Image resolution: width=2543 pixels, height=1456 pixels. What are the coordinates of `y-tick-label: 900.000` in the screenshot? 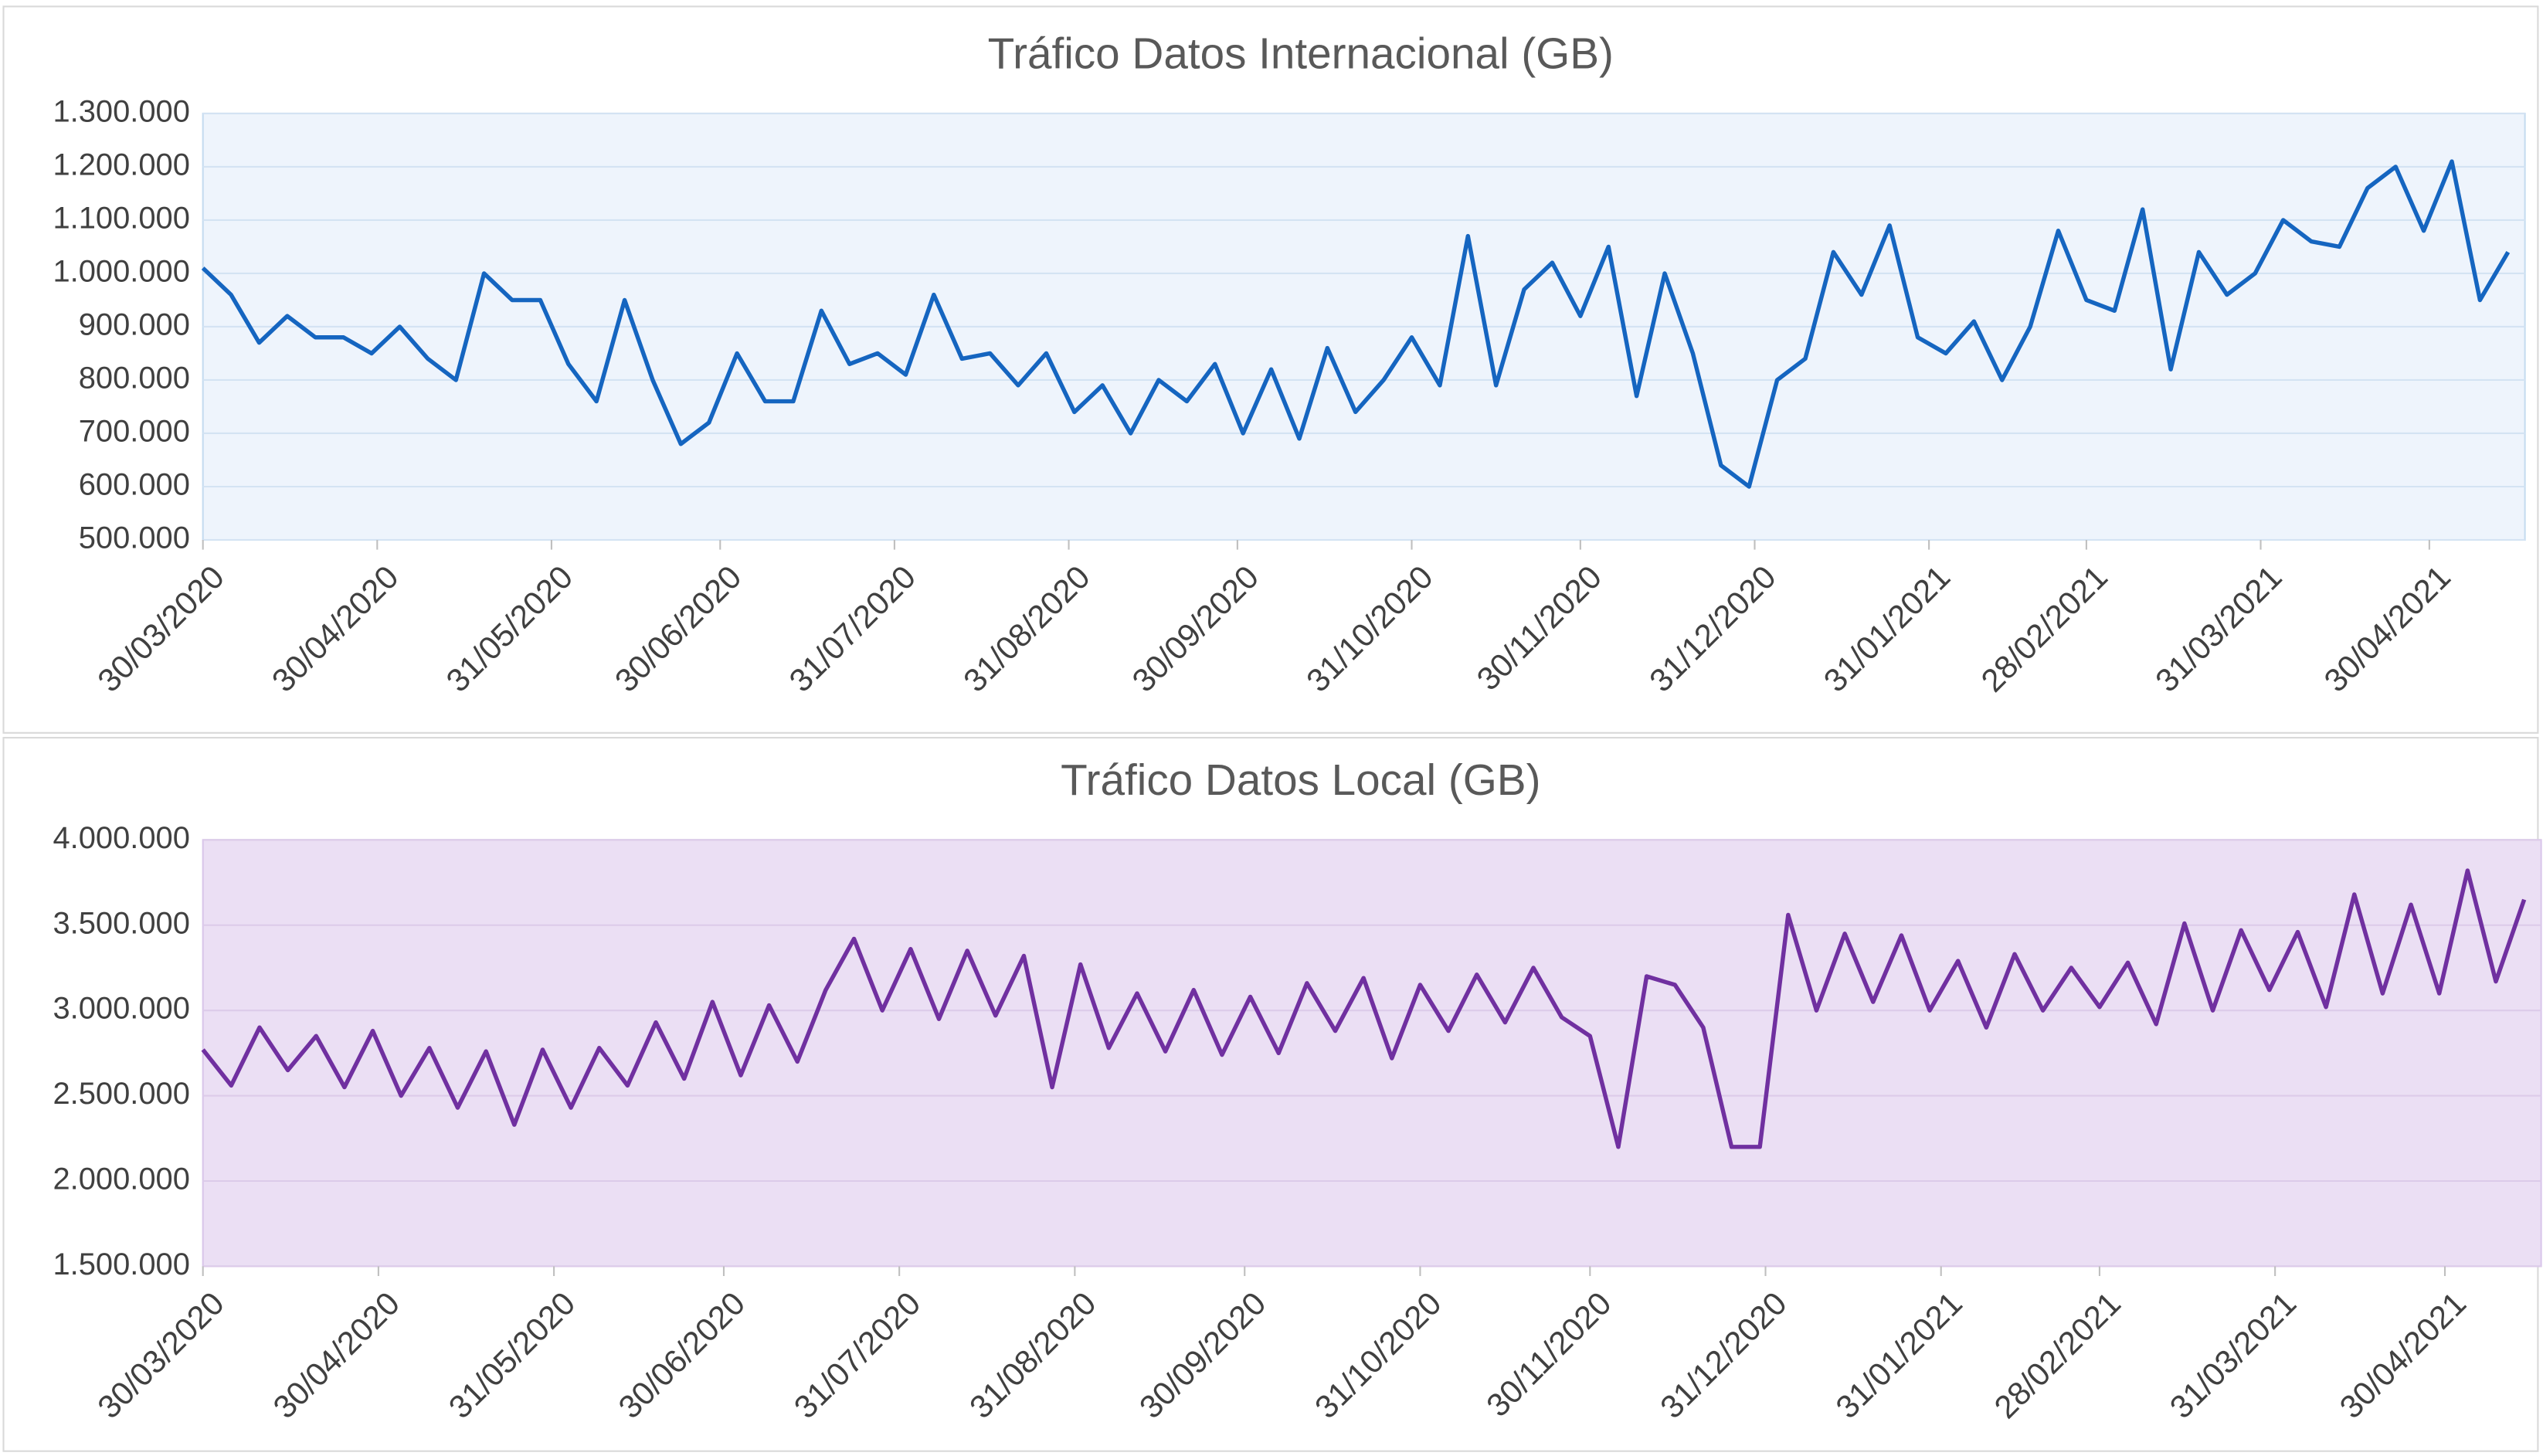 It's located at (134, 325).